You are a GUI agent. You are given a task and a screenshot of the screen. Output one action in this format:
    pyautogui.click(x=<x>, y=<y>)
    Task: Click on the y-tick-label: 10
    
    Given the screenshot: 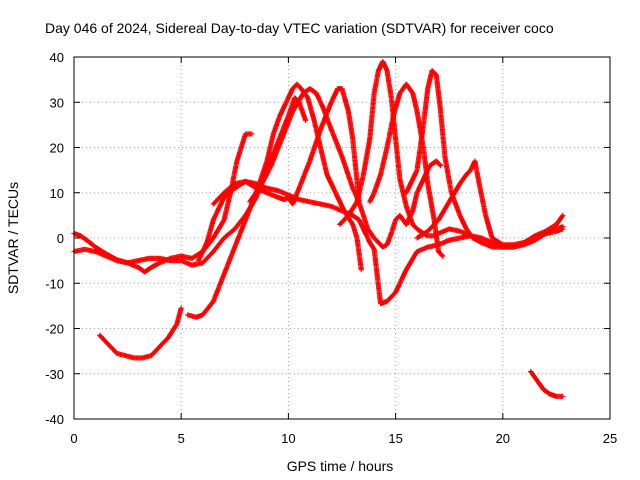 What is the action you would take?
    pyautogui.click(x=57, y=193)
    